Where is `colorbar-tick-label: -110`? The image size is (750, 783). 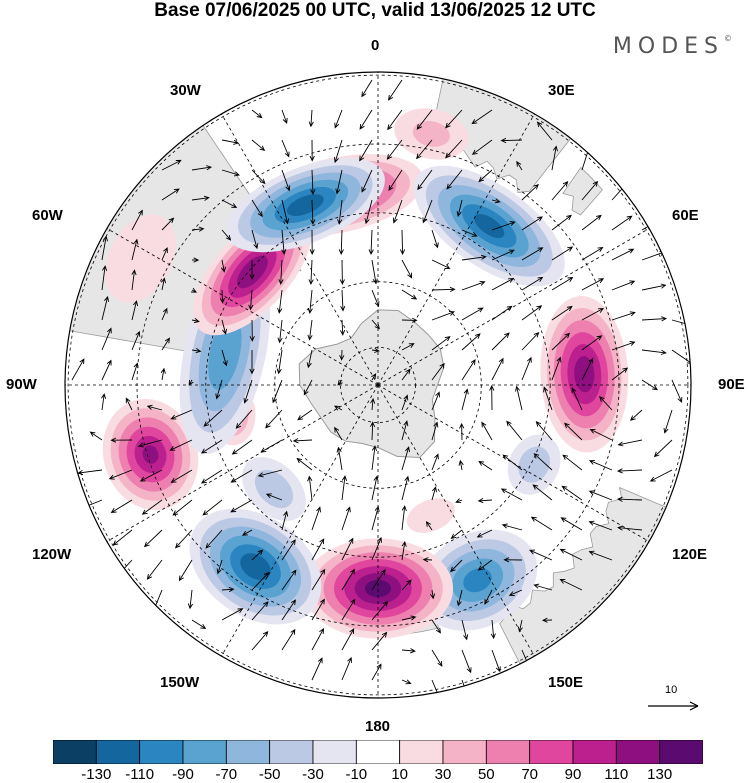 colorbar-tick-label: -110 is located at coordinates (140, 774).